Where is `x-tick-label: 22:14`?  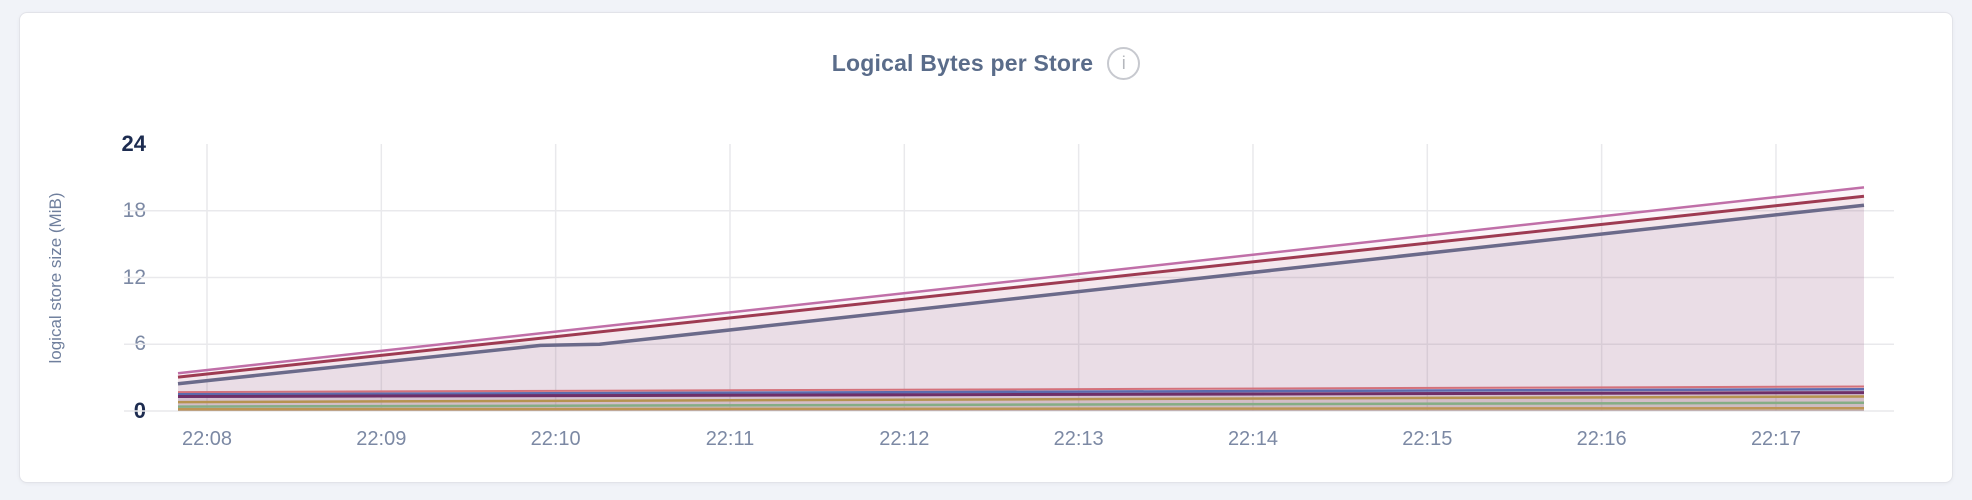
x-tick-label: 22:14 is located at coordinates (1252, 439).